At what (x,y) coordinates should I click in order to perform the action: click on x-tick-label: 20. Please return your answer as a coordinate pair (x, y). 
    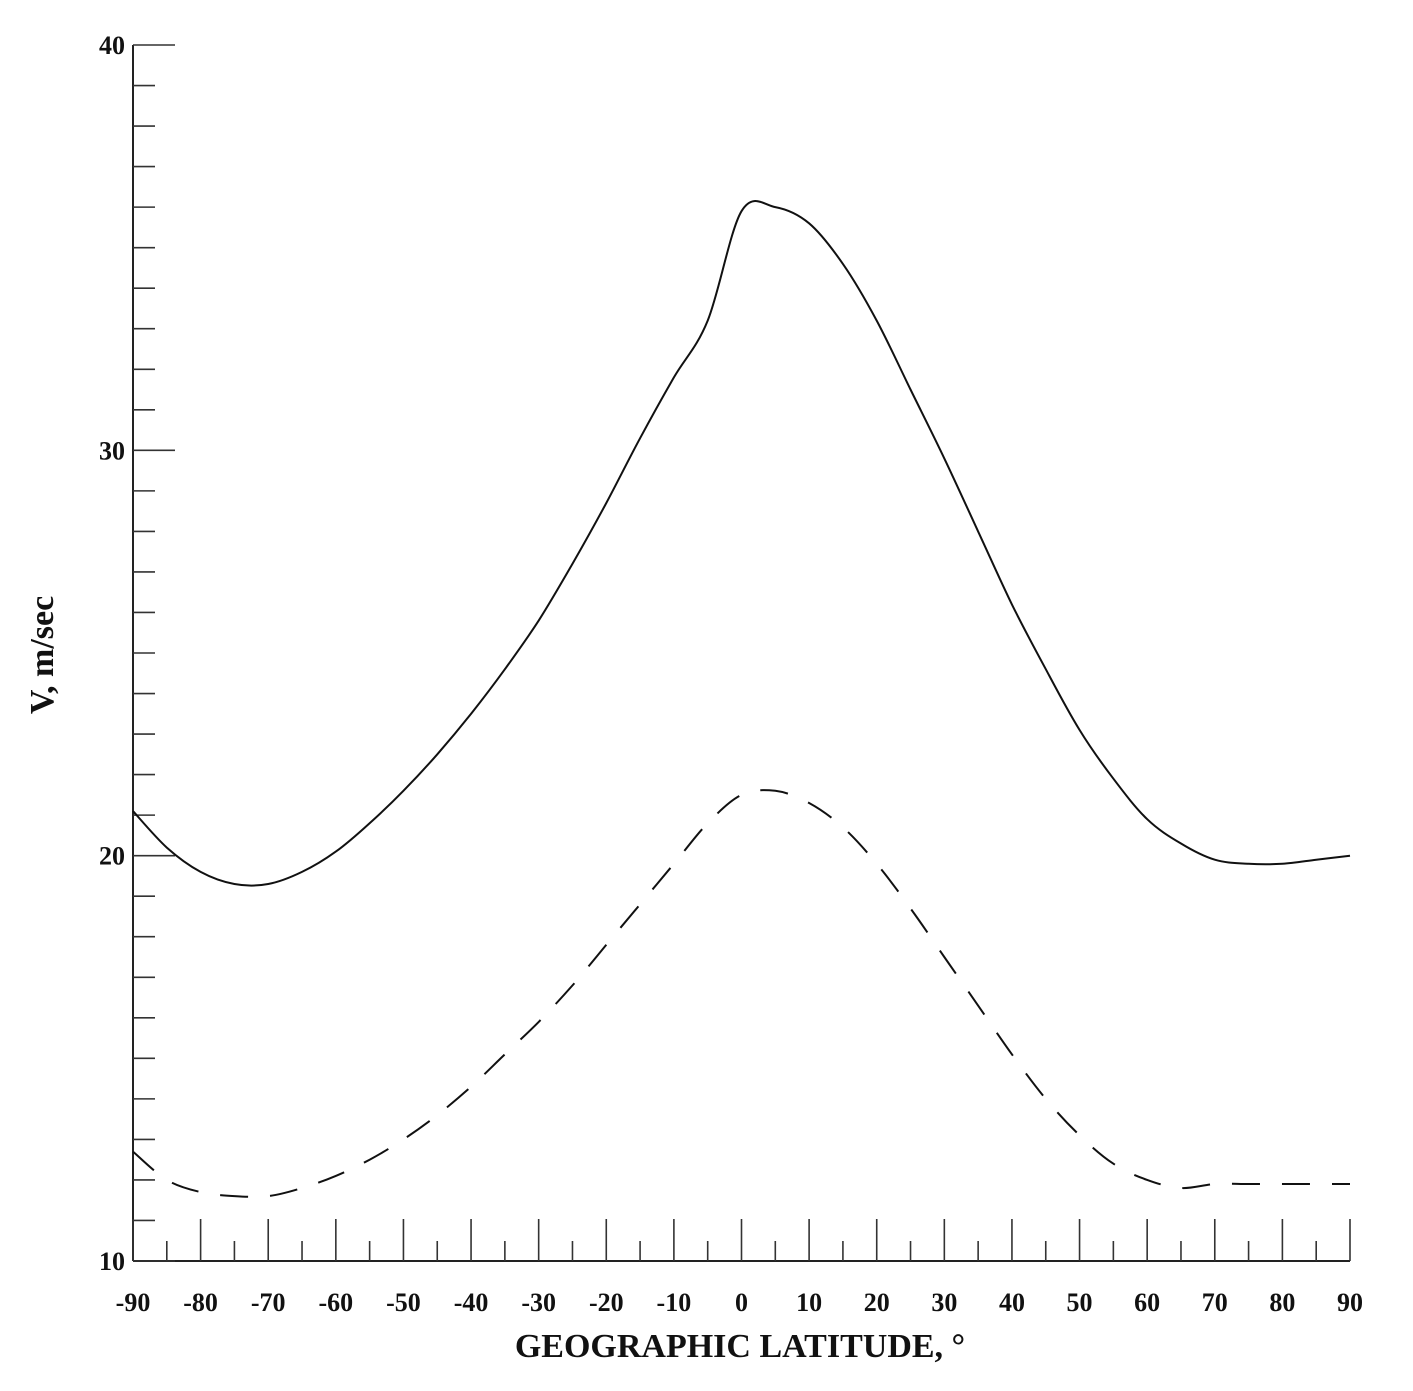
    Looking at the image, I should click on (877, 1302).